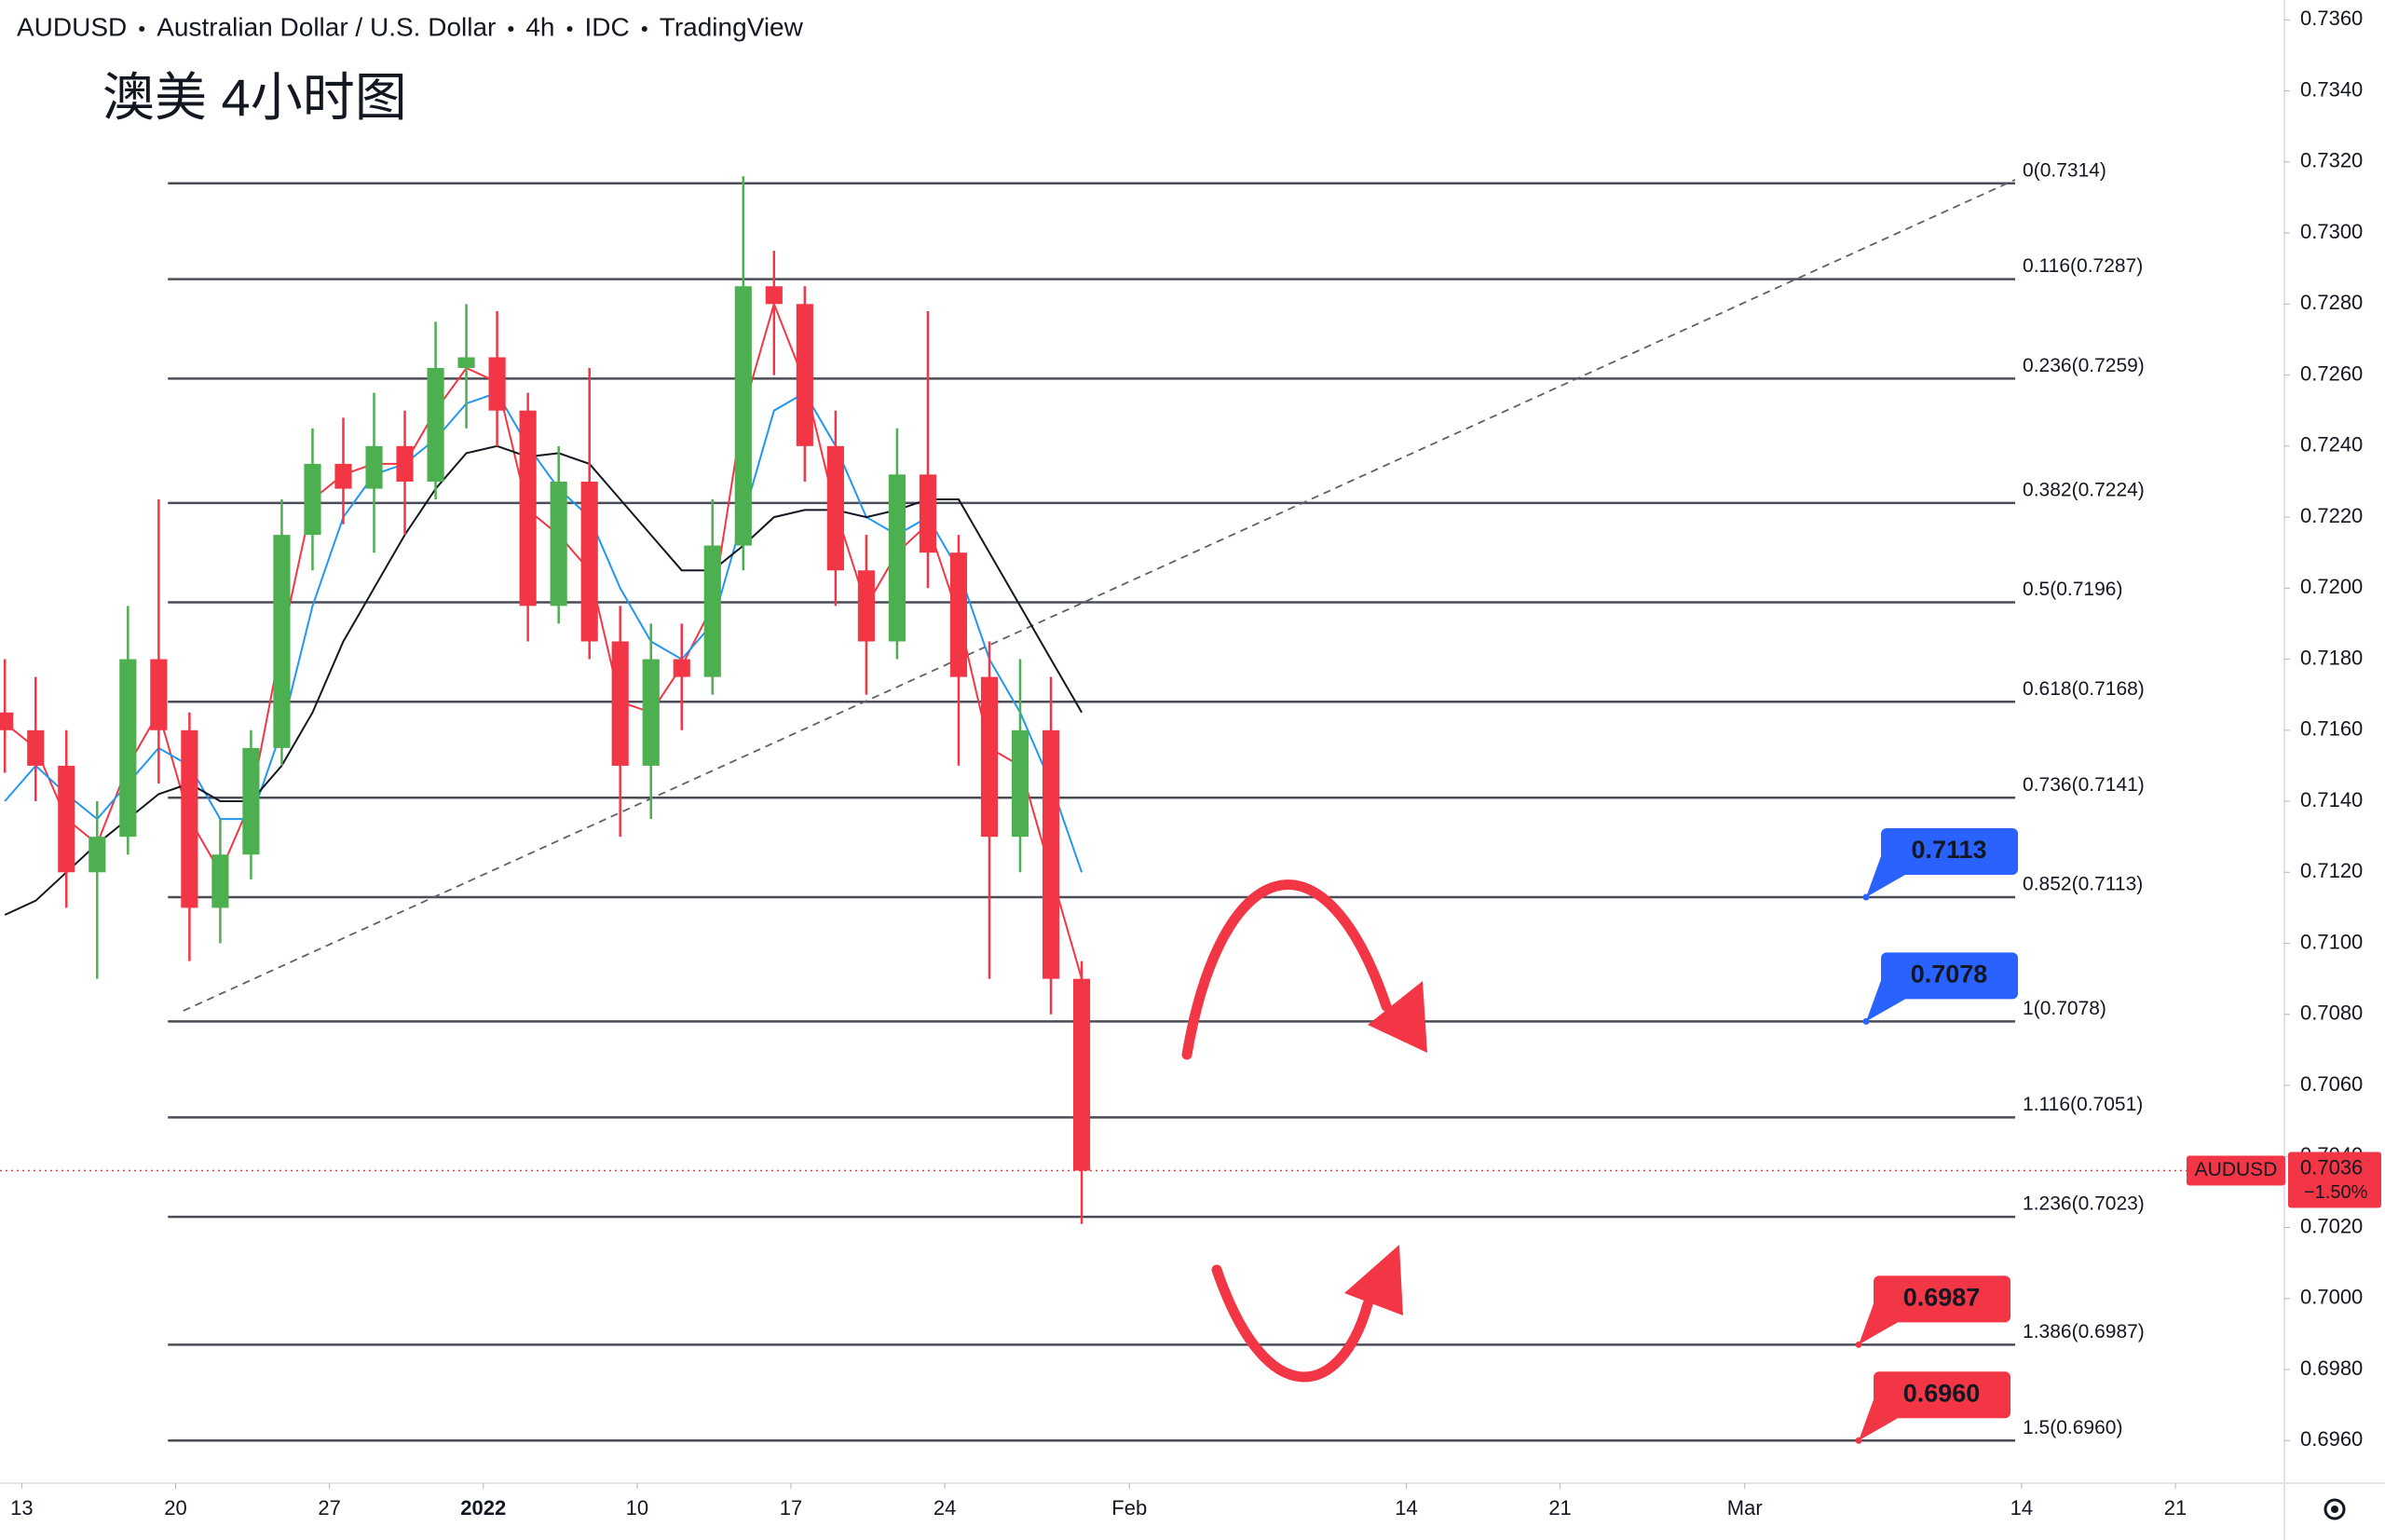 This screenshot has width=2385, height=1540. I want to click on gear, so click(2335, 1509).